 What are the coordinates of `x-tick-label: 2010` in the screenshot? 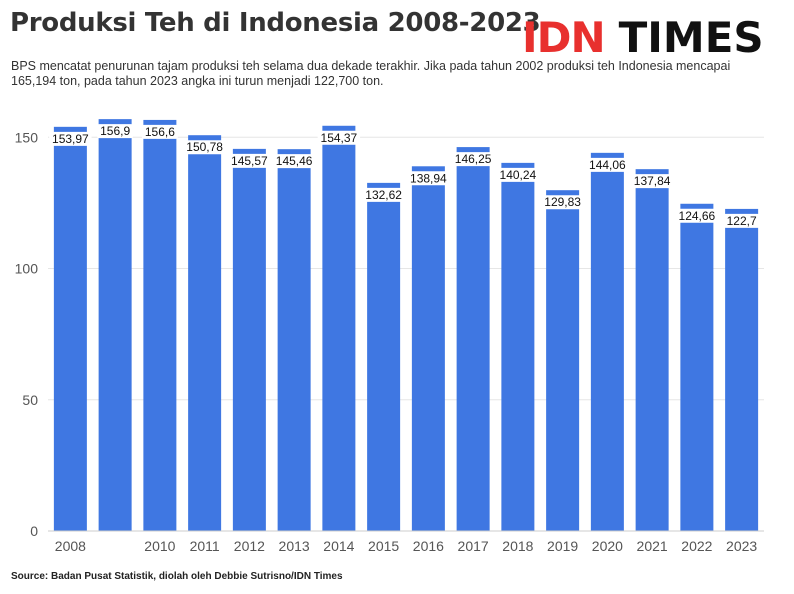 It's located at (159, 546).